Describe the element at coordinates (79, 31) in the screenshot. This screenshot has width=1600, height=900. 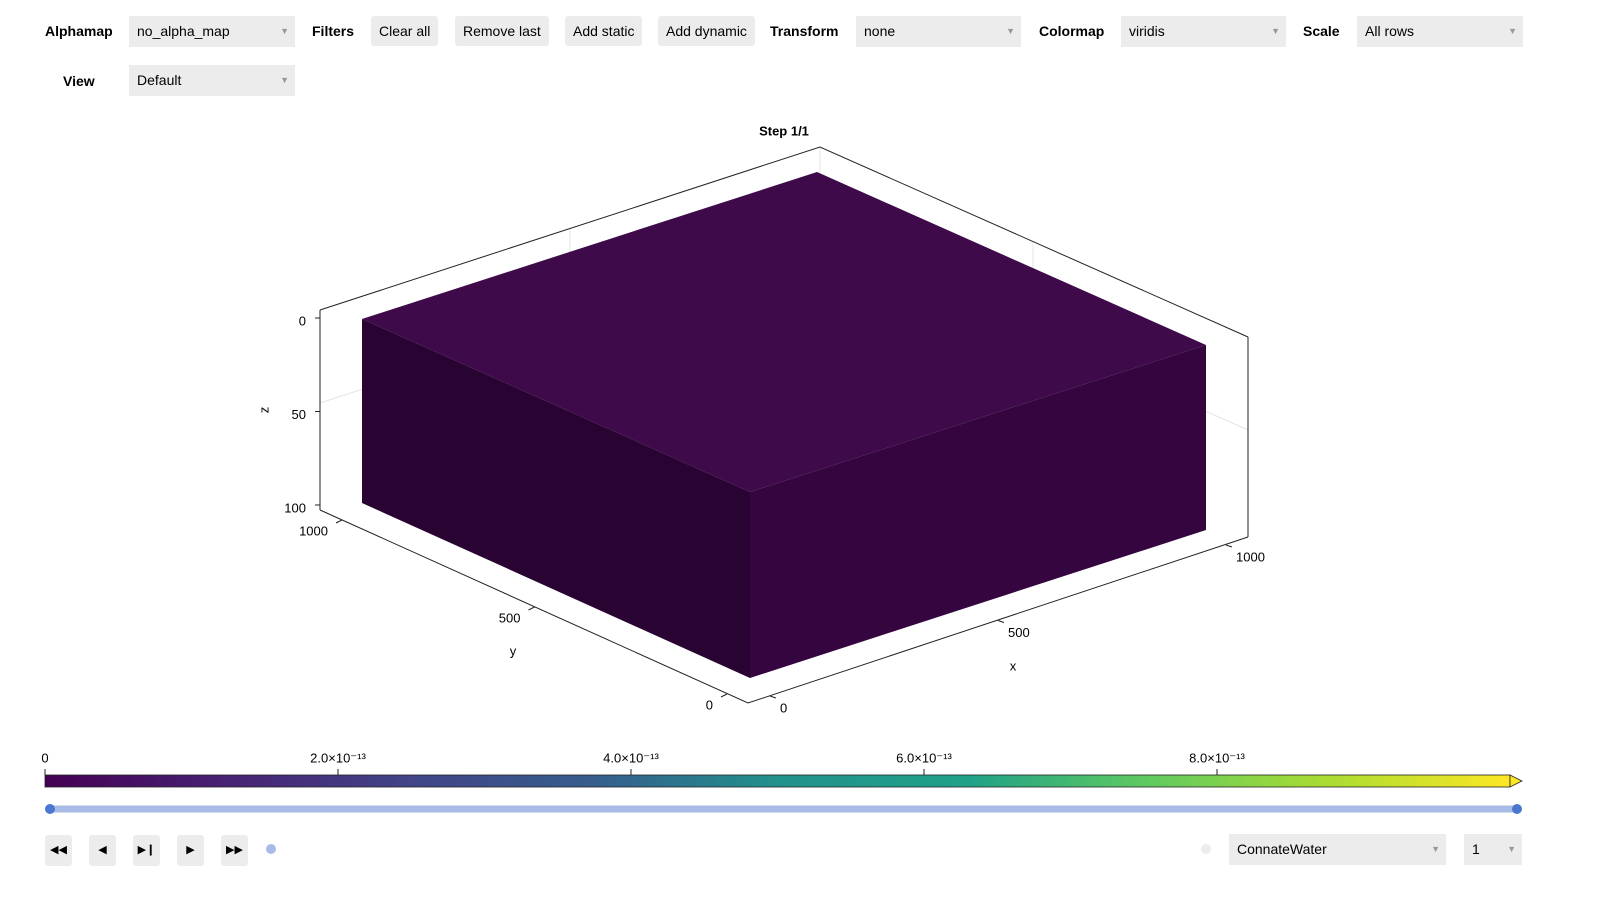
I see `alphamap-label: Alphamap` at that location.